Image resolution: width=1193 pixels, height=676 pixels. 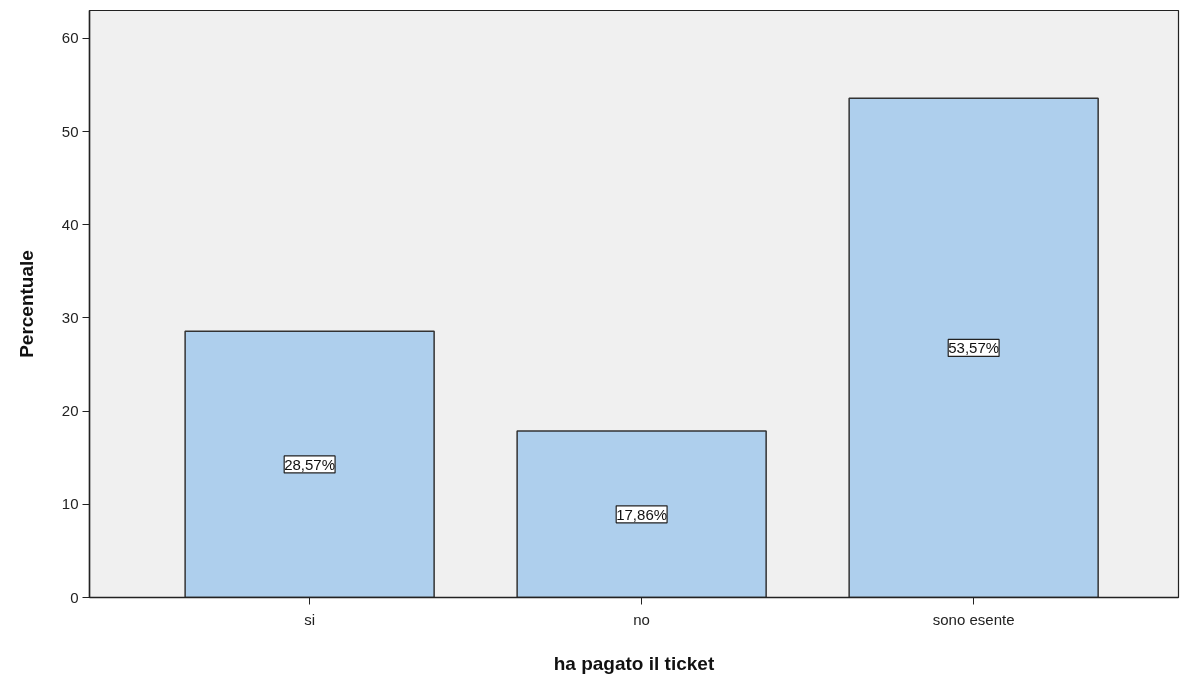 I want to click on y-tick-label: 40, so click(x=70, y=224).